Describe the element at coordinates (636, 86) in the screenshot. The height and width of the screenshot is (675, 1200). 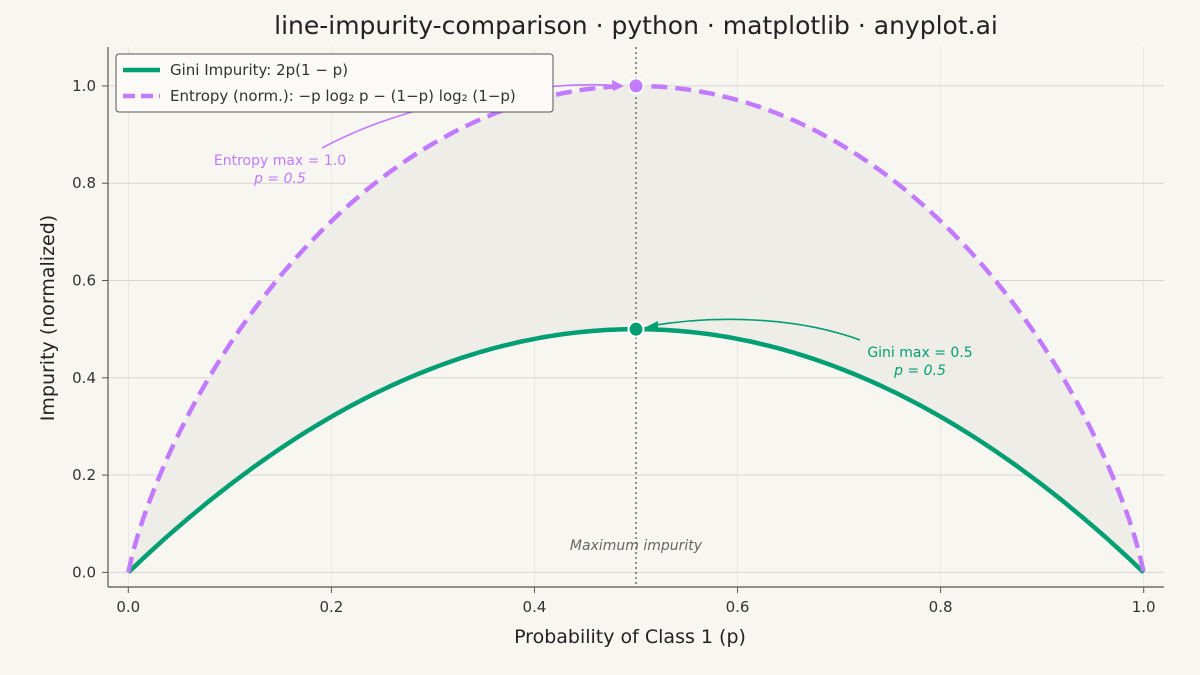
I see `entropy-max-marker` at that location.